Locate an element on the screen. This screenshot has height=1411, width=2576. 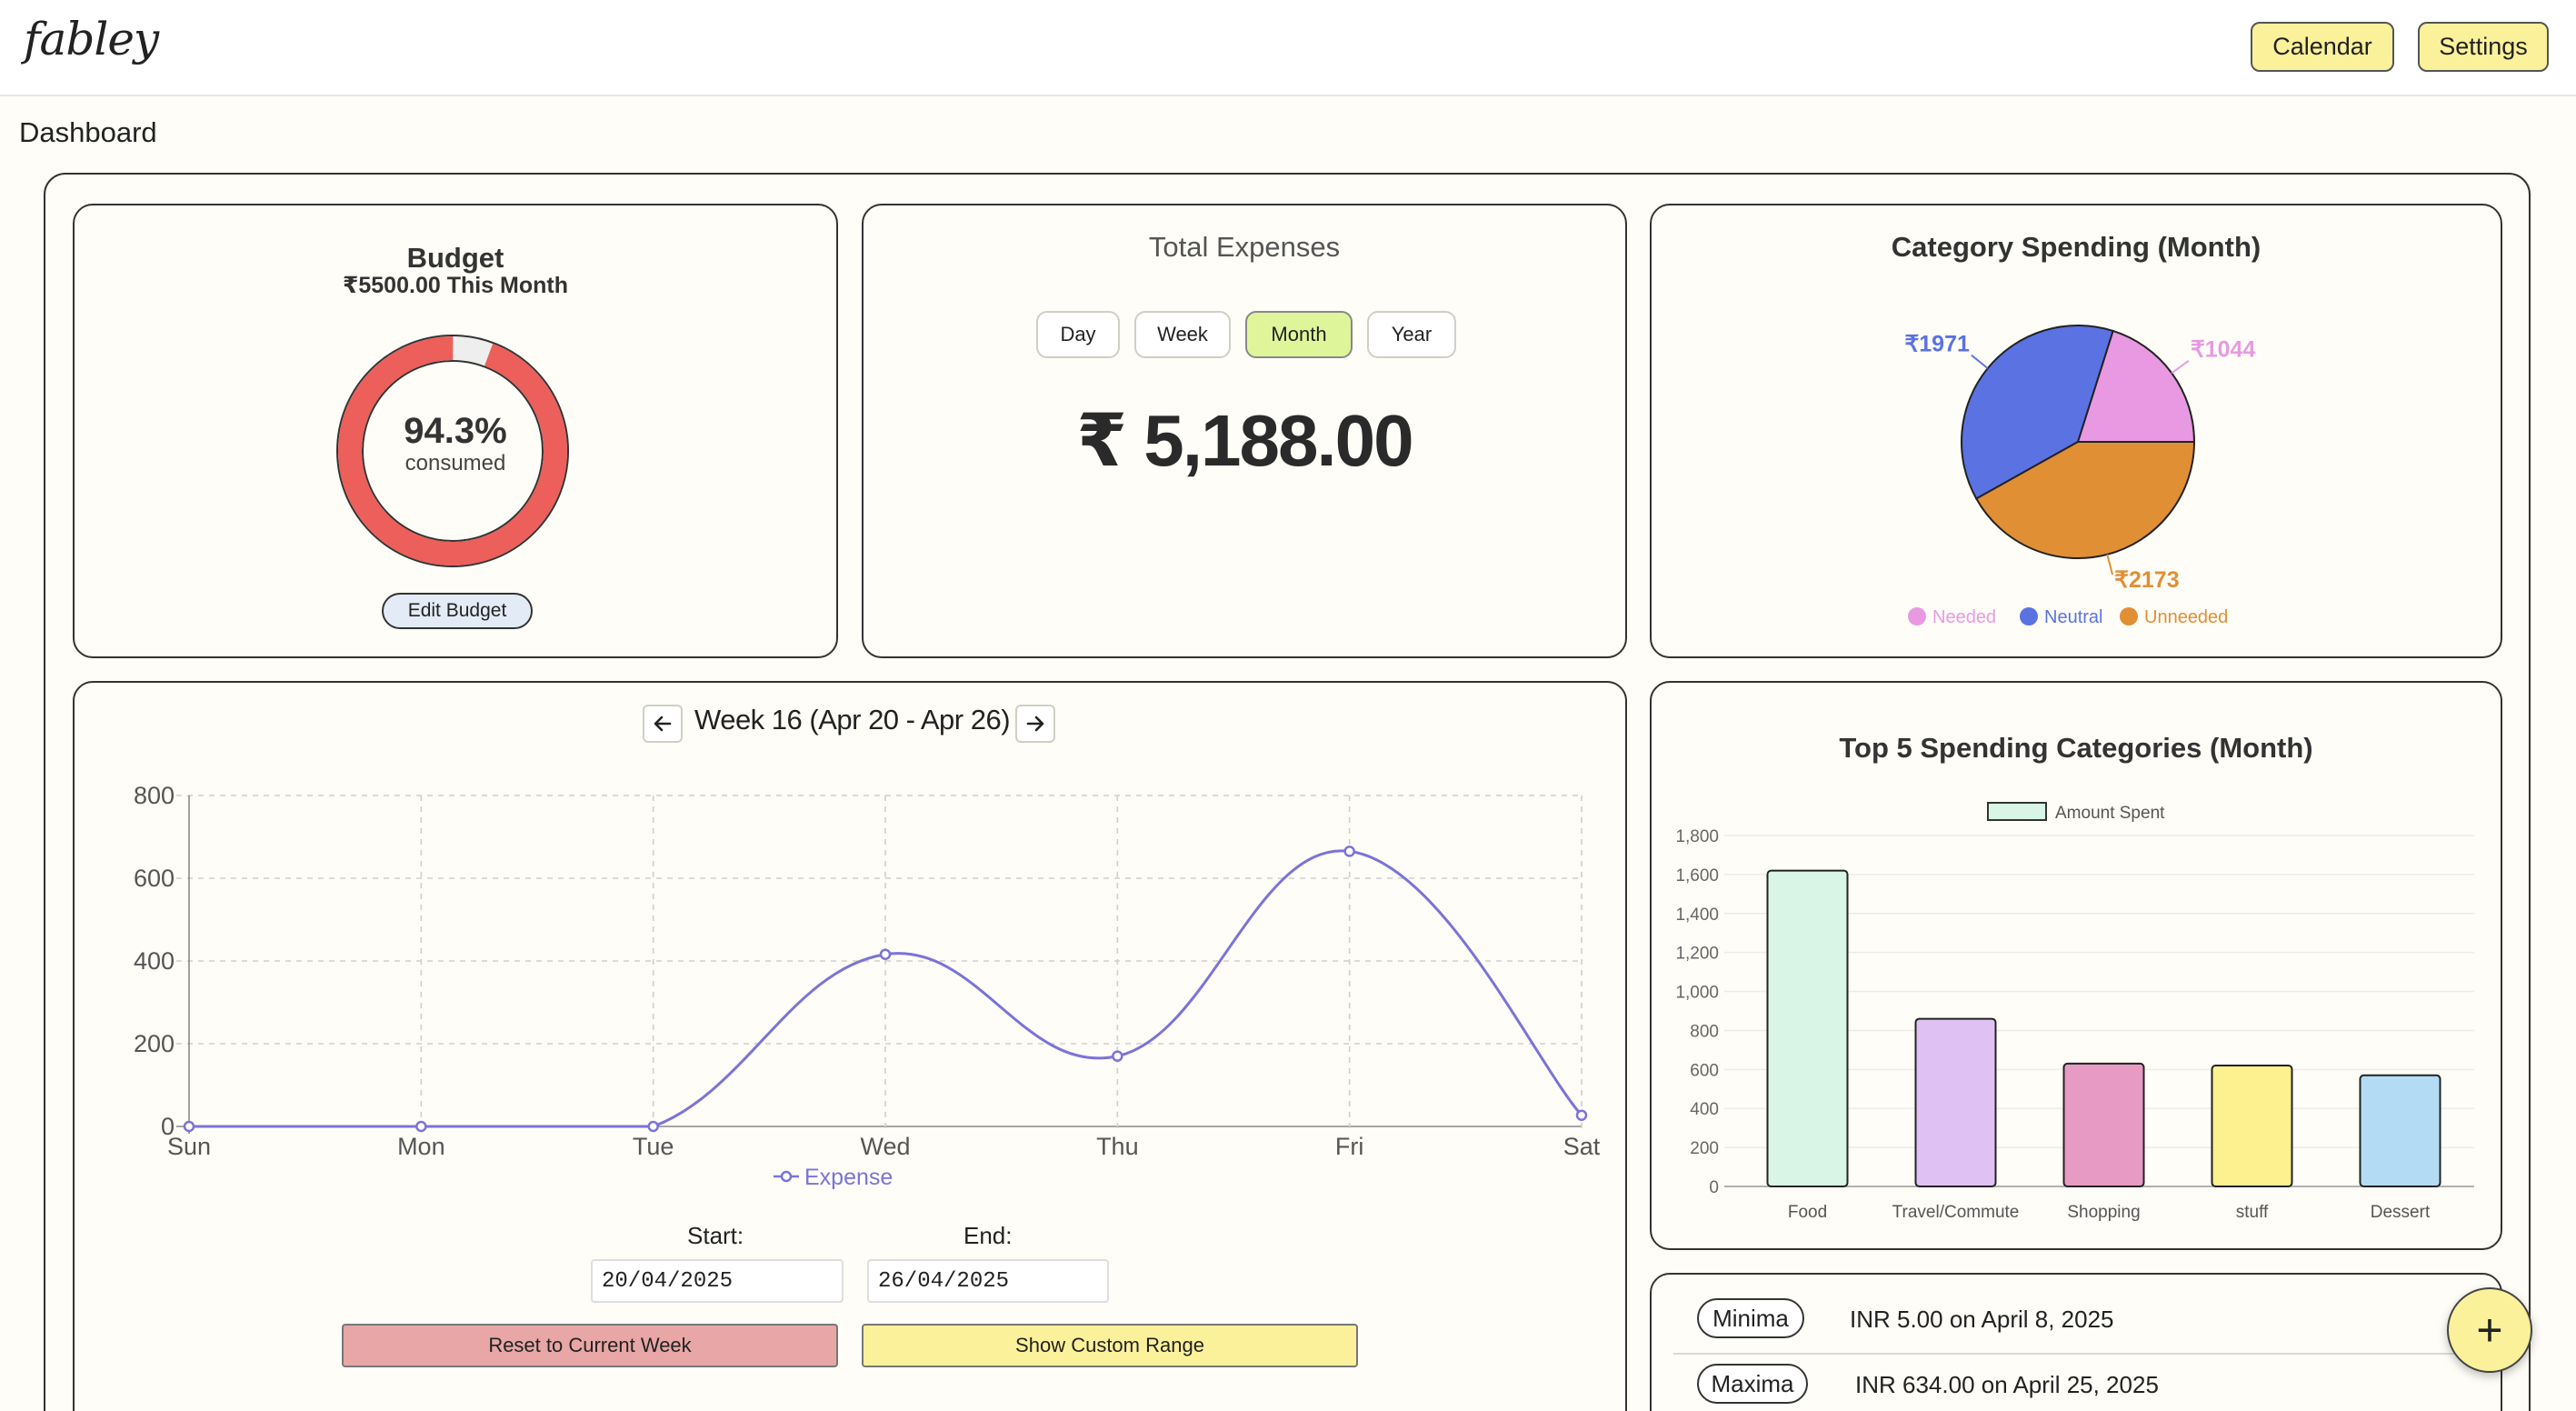
tab-week: Week is located at coordinates (1182, 334).